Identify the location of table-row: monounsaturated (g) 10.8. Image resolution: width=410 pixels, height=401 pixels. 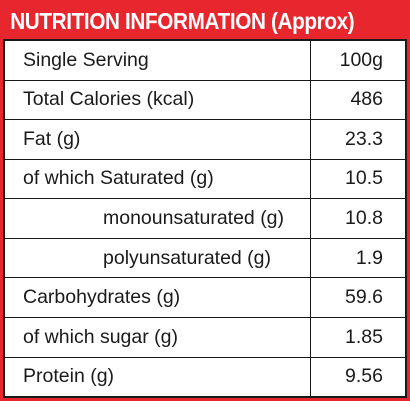
(205, 219).